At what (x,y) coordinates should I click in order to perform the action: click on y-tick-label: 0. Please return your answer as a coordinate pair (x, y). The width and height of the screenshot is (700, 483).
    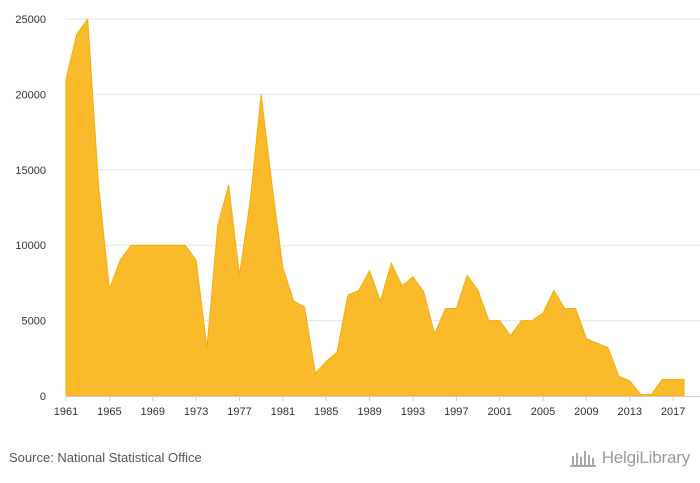
    Looking at the image, I should click on (43, 397).